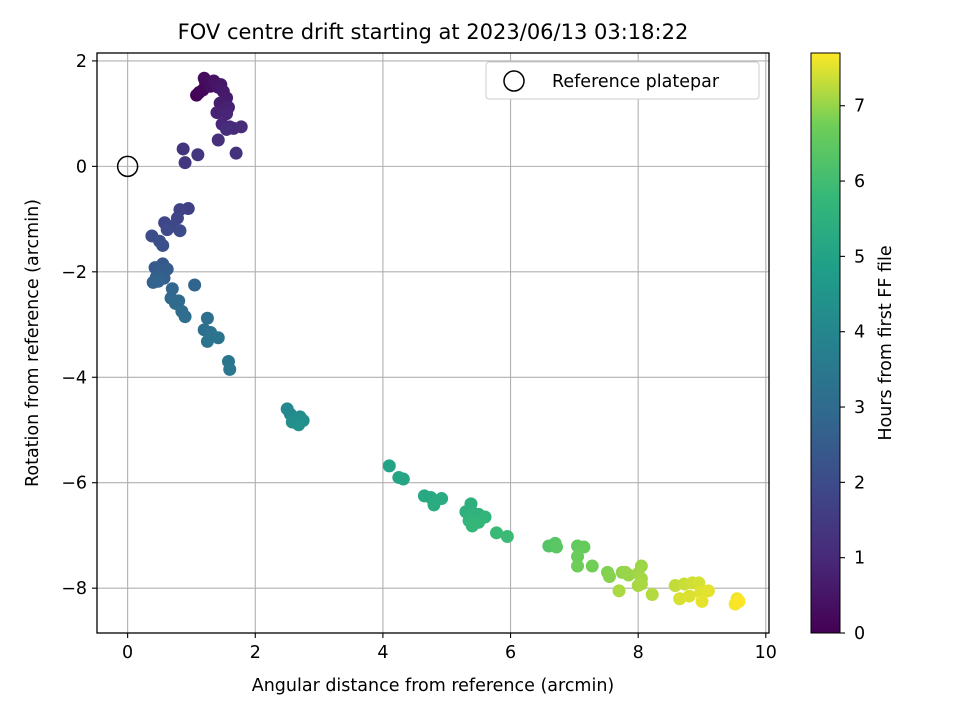 The image size is (960, 720). I want to click on y-axis-label: Rotation from reference (arcmin), so click(33, 343).